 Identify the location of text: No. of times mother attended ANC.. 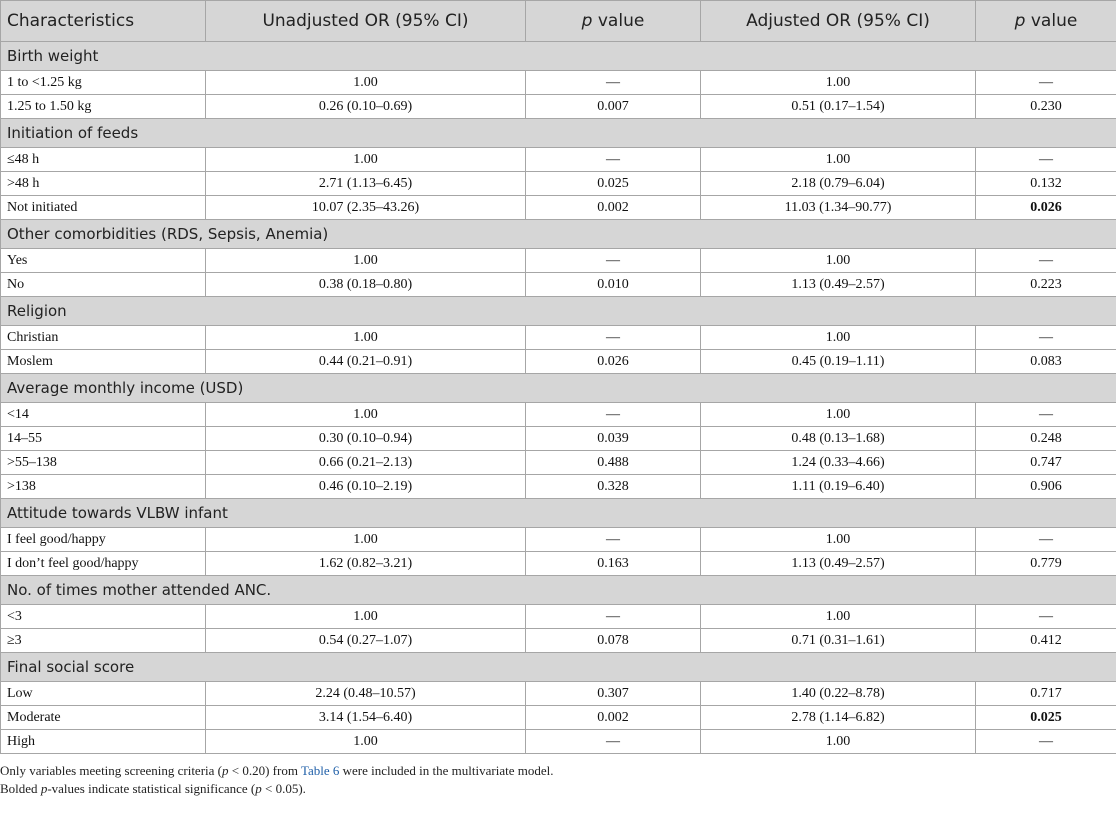
(139, 590).